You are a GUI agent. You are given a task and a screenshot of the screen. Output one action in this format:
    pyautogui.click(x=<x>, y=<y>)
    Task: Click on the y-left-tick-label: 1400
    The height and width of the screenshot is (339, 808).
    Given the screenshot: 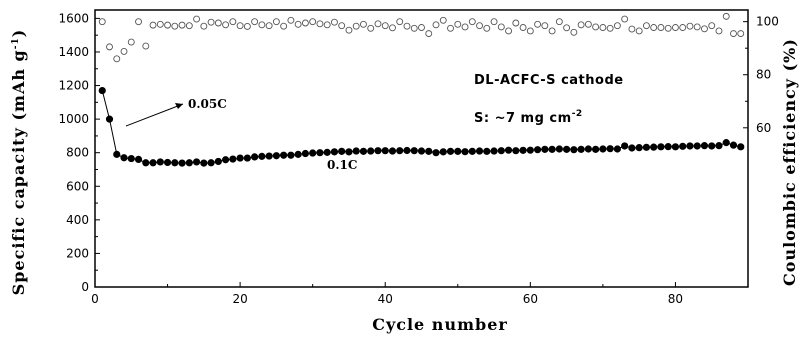 What is the action you would take?
    pyautogui.click(x=73, y=52)
    